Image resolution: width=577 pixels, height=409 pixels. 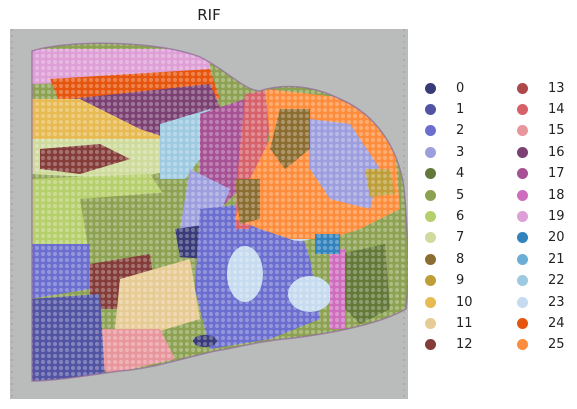 What do you see at coordinates (464, 323) in the screenshot?
I see `legend-label: 11` at bounding box center [464, 323].